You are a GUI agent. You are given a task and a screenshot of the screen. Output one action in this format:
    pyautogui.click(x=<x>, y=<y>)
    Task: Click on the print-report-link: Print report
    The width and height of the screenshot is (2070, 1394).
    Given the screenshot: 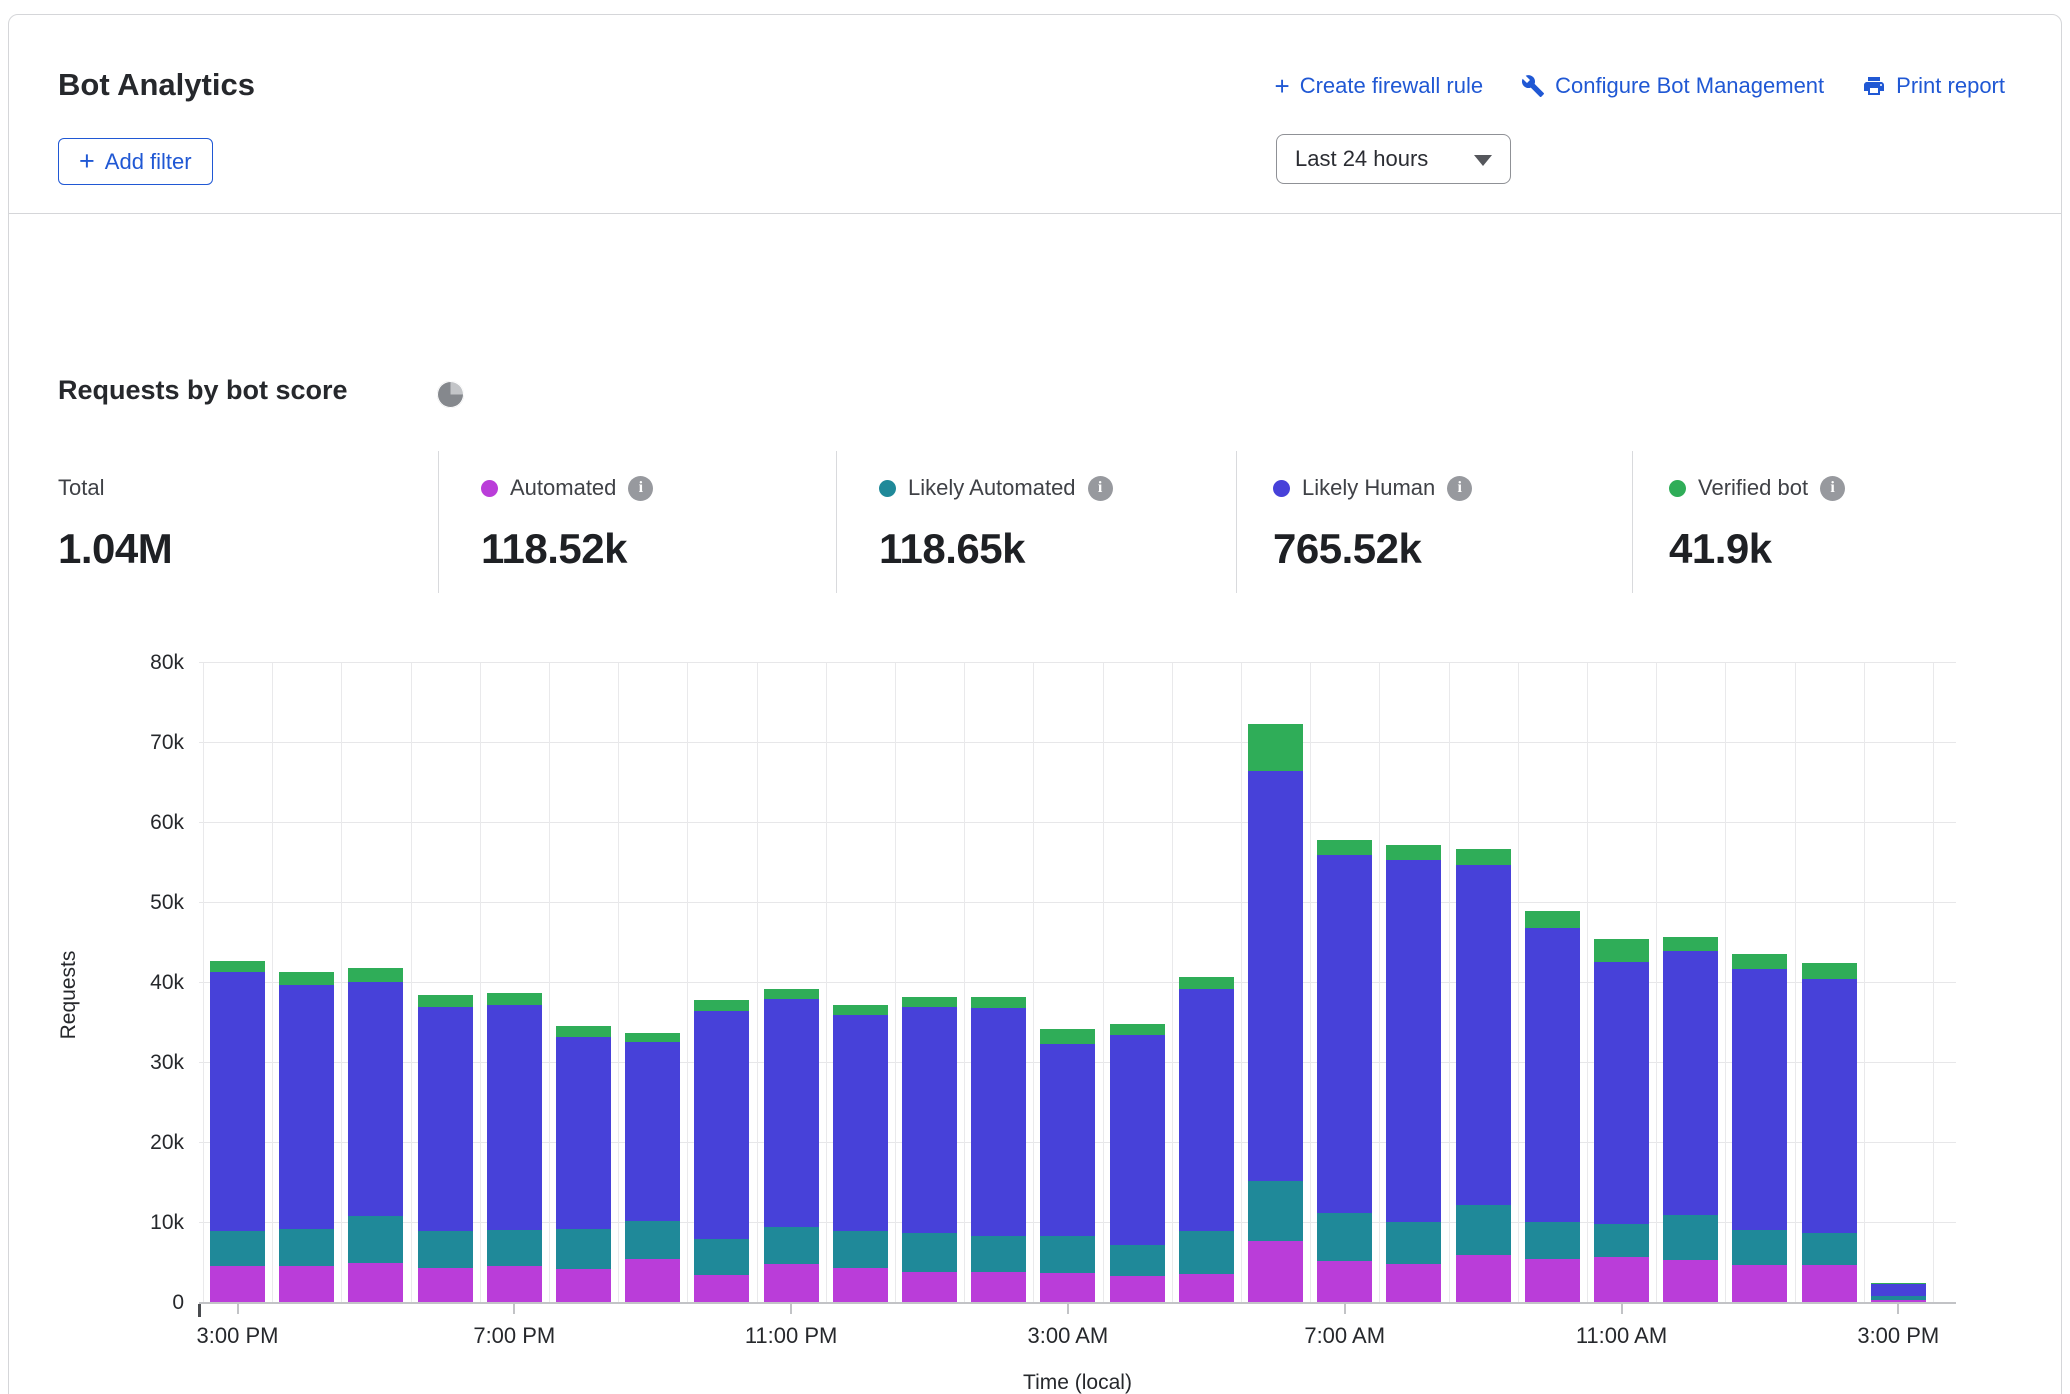 What is the action you would take?
    pyautogui.click(x=1933, y=86)
    